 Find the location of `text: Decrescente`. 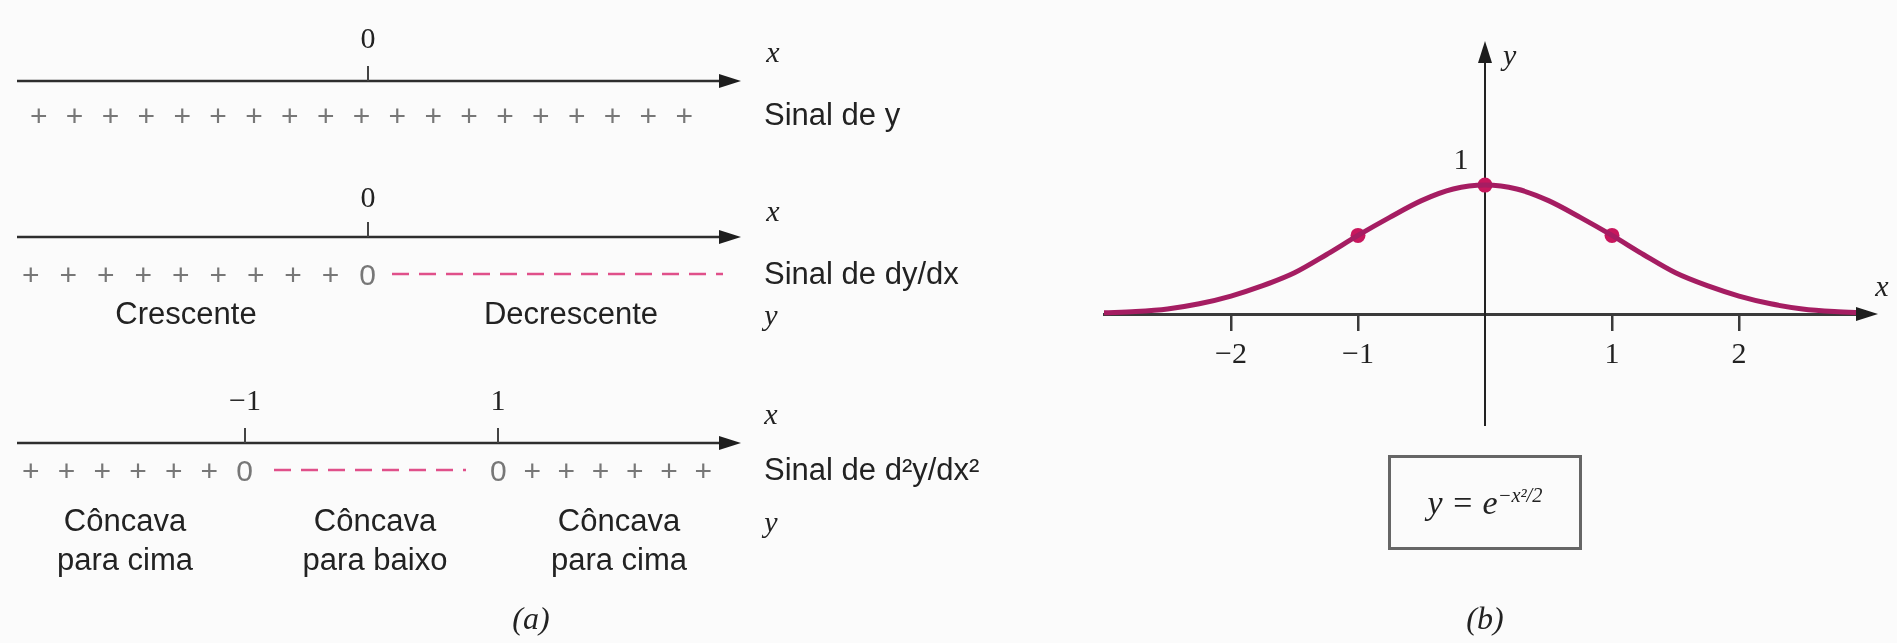

text: Decrescente is located at coordinates (571, 313).